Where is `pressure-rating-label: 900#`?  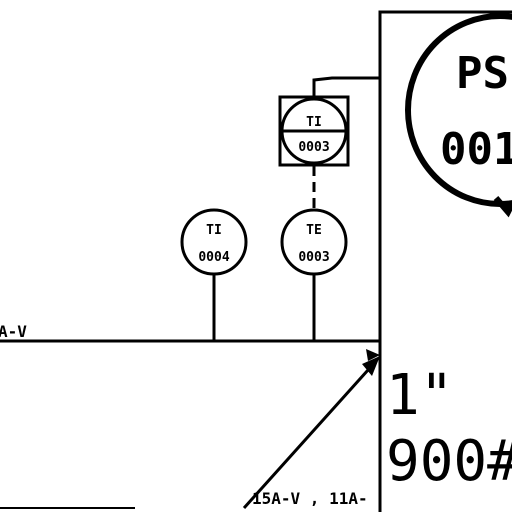 pressure-rating-label: 900# is located at coordinates (449, 461).